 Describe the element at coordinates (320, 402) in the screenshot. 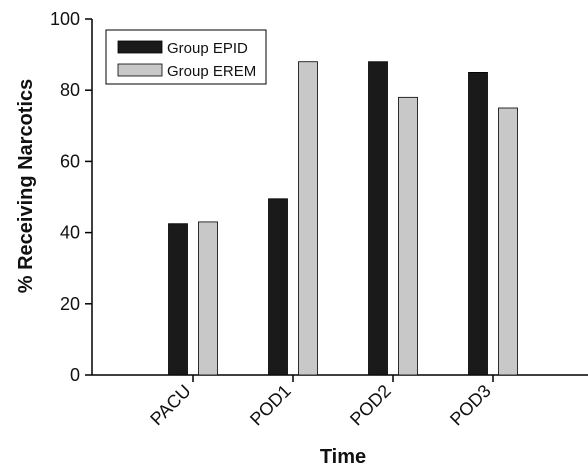

I see `x-ticks: PACU POD1 POD2 POD3` at that location.